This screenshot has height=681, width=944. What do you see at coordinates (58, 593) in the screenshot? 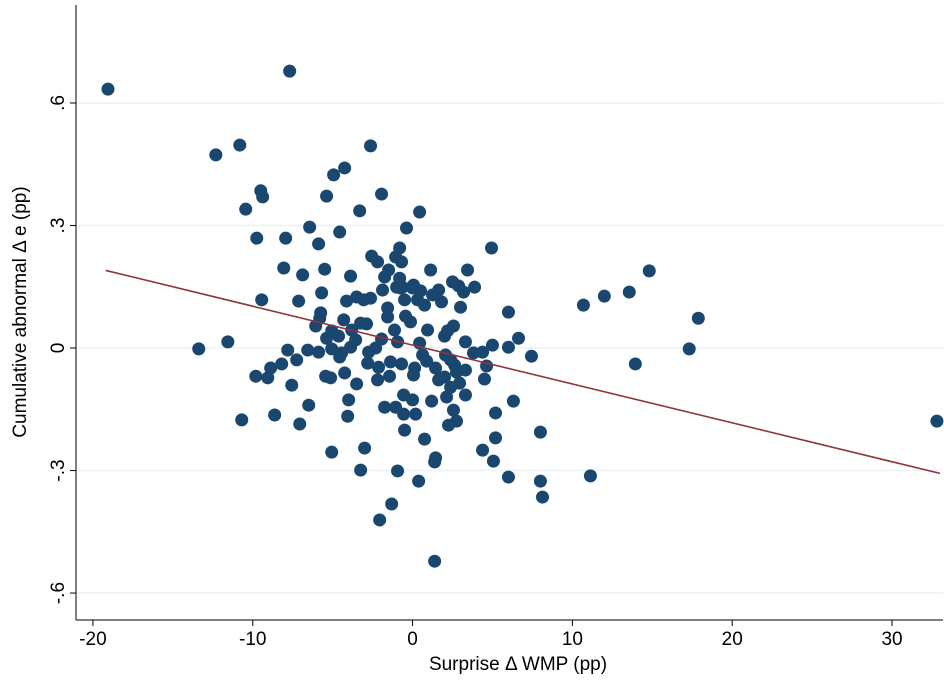
I see `y-tick-label: -.6` at bounding box center [58, 593].